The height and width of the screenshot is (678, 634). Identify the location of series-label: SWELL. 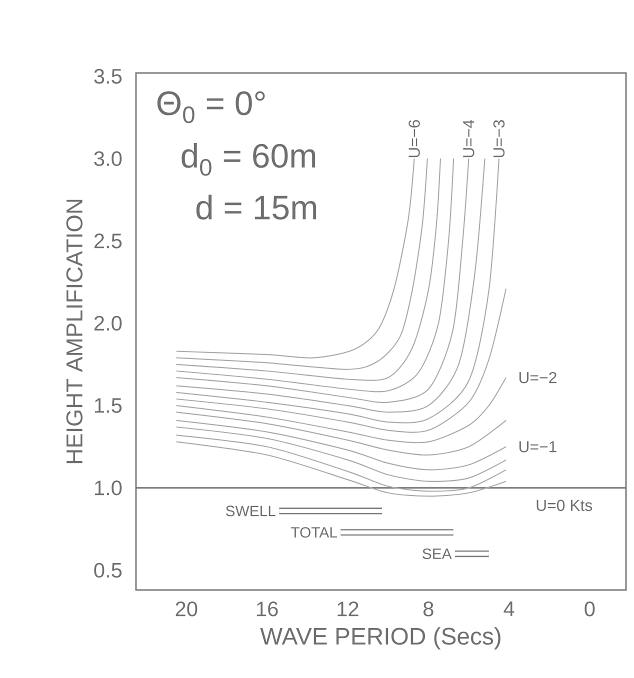
(251, 511).